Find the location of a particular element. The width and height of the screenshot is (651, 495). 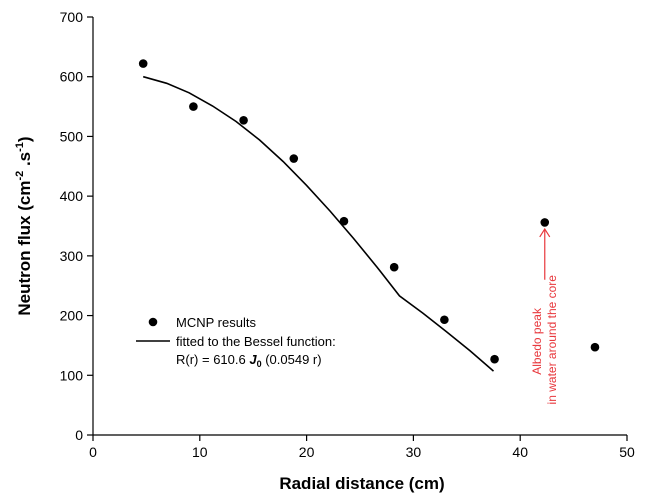

legend-marker-mcnp is located at coordinates (153, 322).